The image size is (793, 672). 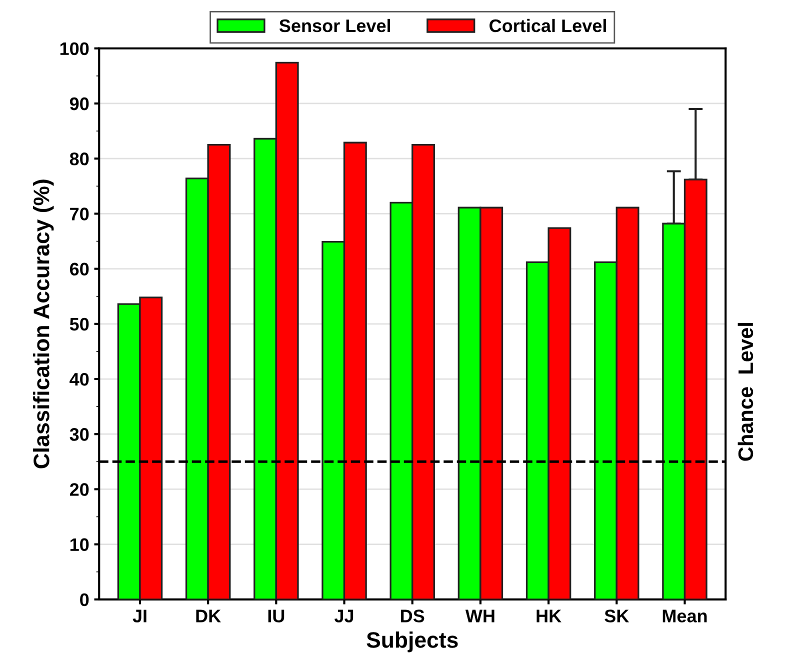 What do you see at coordinates (79, 489) in the screenshot?
I see `y-tick-label: 20` at bounding box center [79, 489].